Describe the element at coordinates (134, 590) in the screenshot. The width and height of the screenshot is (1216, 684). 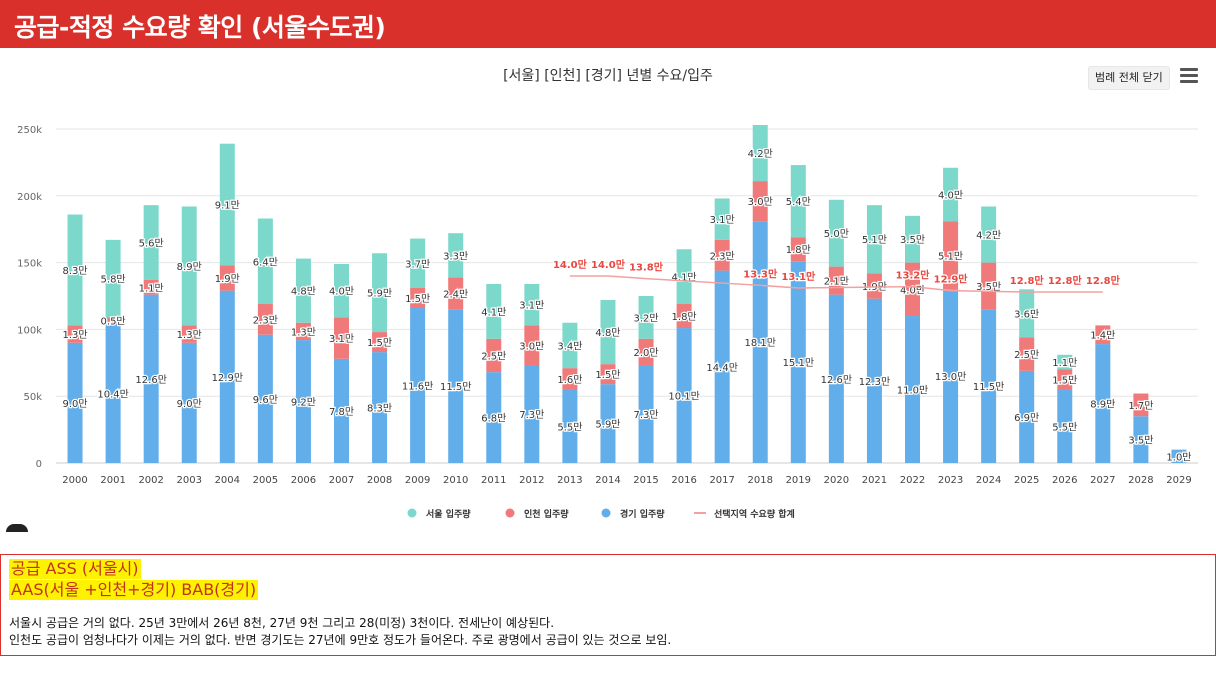
I see `note-heading-region: AAS(서울 +인천+경기) BAB(경기)` at that location.